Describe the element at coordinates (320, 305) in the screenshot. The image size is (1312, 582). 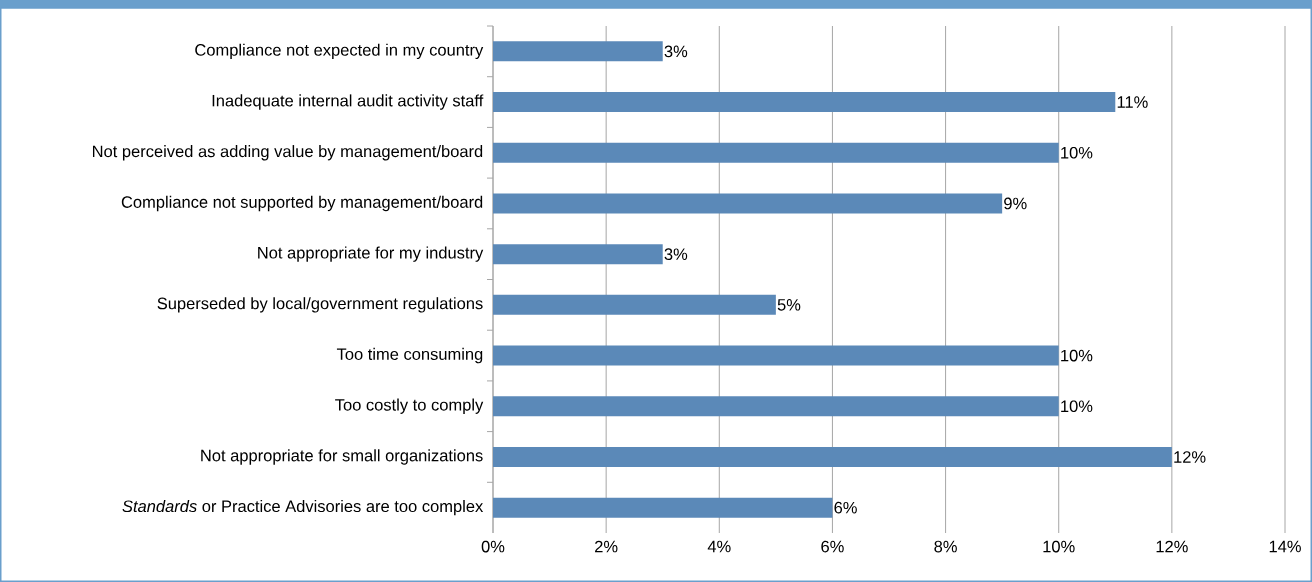
I see `y-tick-label: Superseded by local/government regulations` at that location.